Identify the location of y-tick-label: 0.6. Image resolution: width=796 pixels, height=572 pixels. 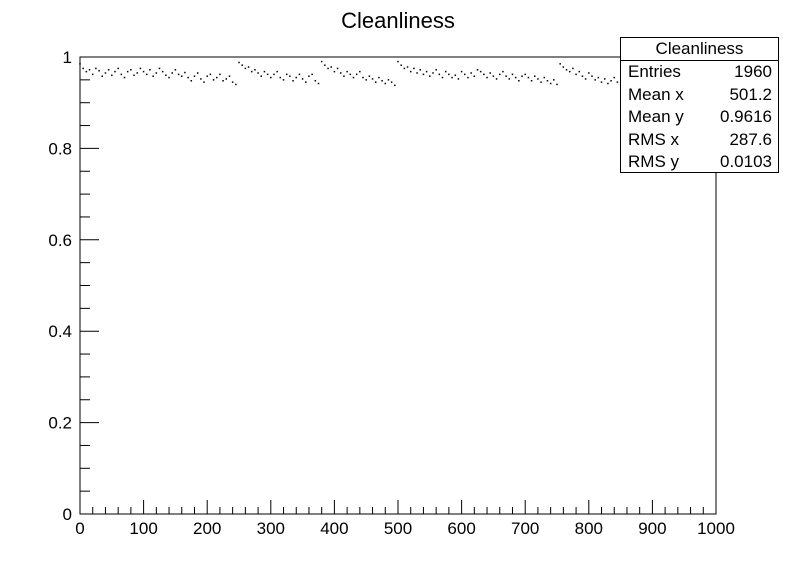
(60, 240).